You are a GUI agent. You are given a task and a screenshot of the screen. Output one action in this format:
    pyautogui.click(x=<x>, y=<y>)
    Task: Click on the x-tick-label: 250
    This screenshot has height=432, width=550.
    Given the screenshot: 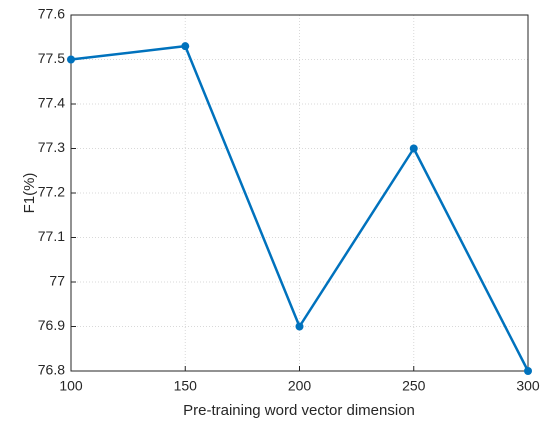 What is the action you would take?
    pyautogui.click(x=414, y=386)
    